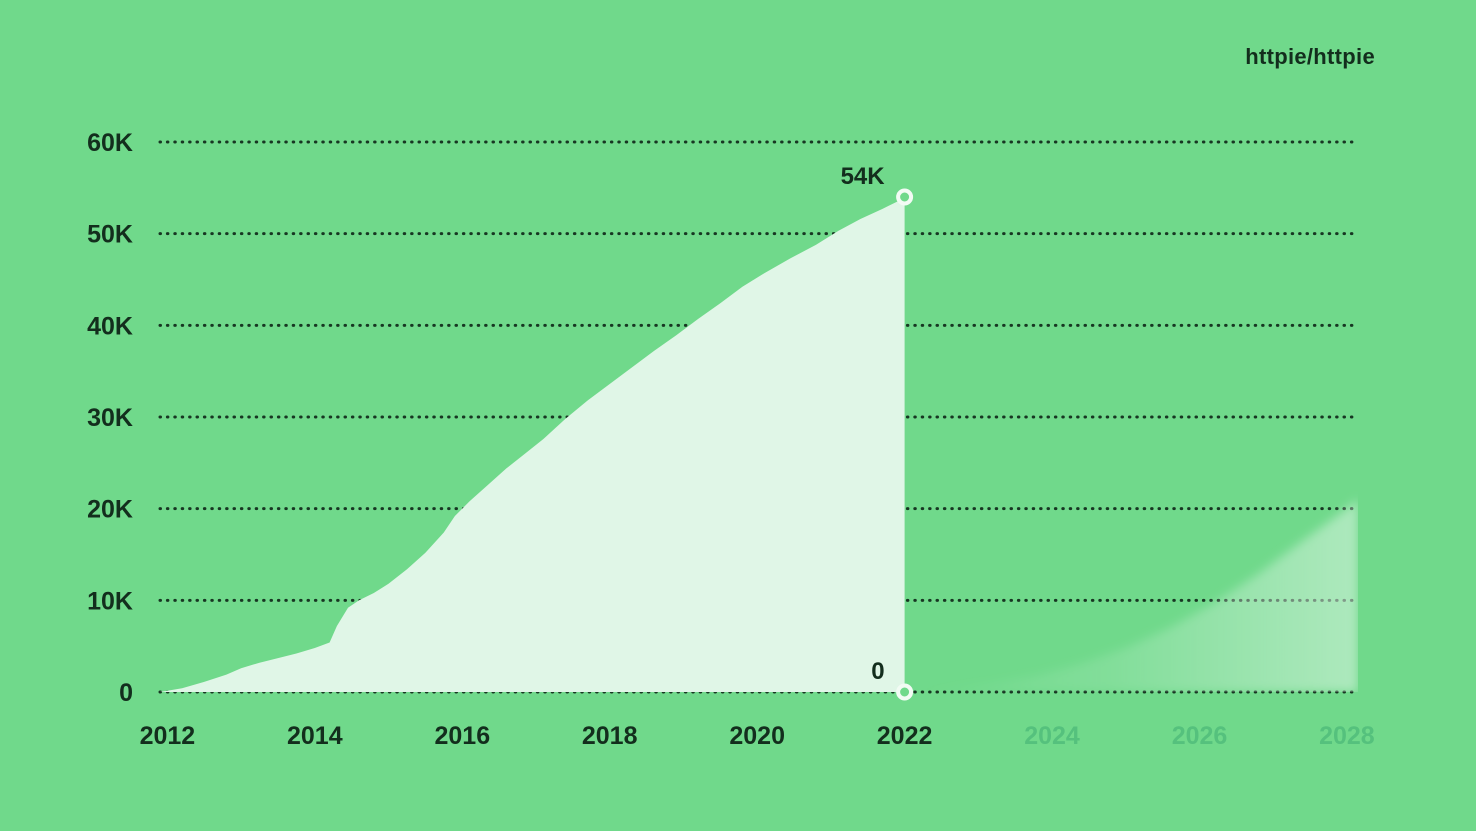 This screenshot has width=1476, height=831. What do you see at coordinates (757, 736) in the screenshot?
I see `x-tick-2020: 2020` at bounding box center [757, 736].